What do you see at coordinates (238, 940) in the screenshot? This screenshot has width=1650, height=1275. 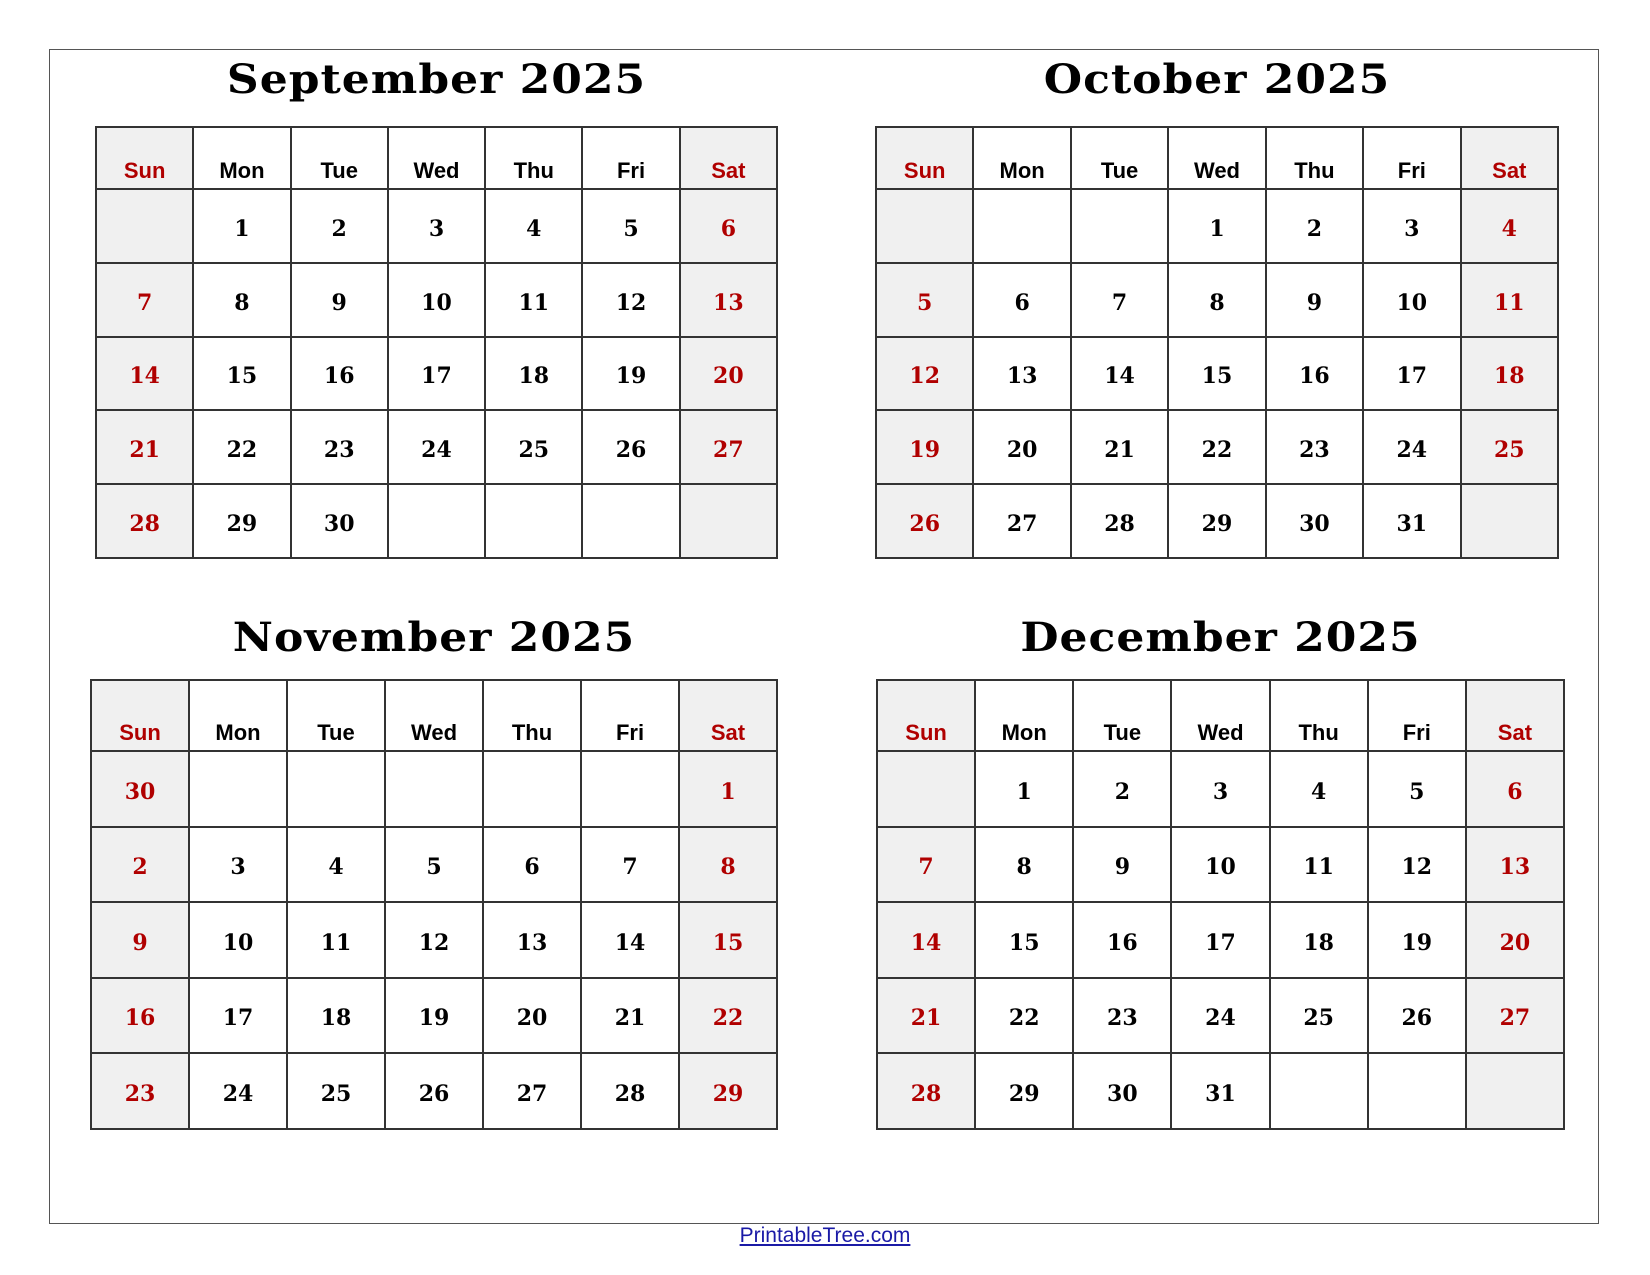 I see `day-cell: 10` at bounding box center [238, 940].